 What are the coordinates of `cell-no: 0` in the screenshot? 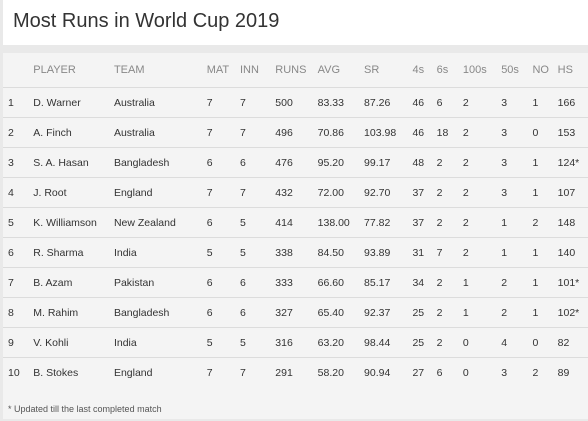 It's located at (545, 132).